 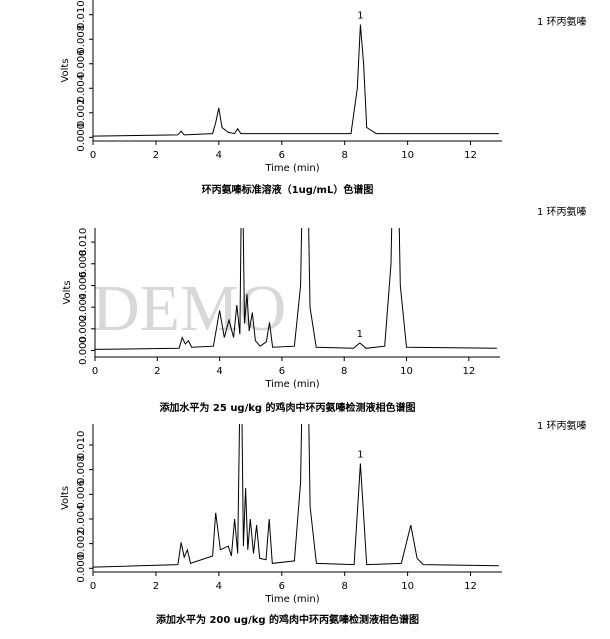 What do you see at coordinates (288, 189) in the screenshot?
I see `chart-caption: 环丙氨嗪标准溶液（1ug/mL）色谱图` at bounding box center [288, 189].